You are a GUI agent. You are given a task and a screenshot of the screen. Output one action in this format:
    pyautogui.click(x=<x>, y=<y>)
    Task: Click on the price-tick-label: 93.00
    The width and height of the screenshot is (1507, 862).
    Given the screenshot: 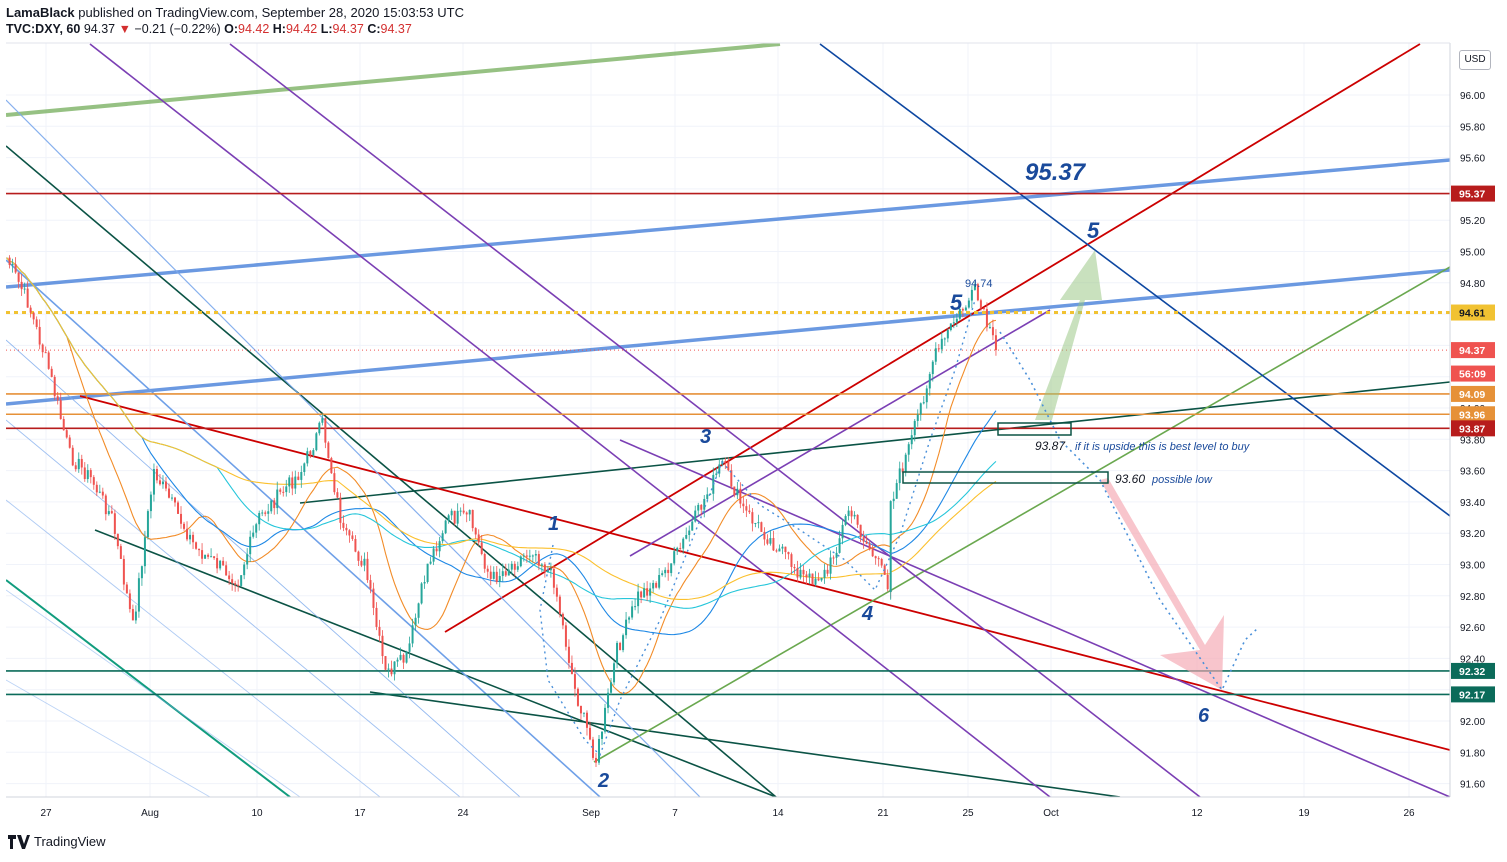 What is the action you would take?
    pyautogui.click(x=1472, y=566)
    